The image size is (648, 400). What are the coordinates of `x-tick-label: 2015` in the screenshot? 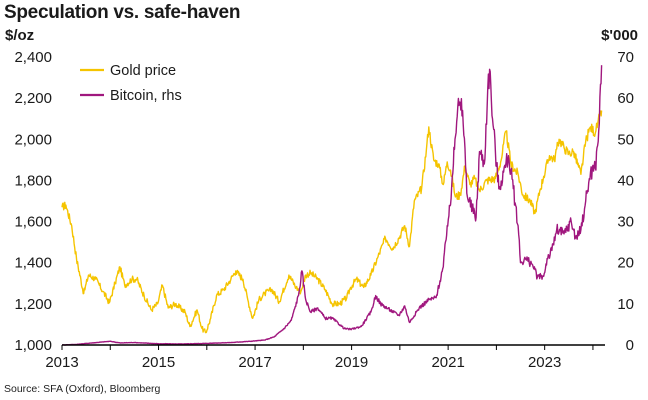 It's located at (158, 362).